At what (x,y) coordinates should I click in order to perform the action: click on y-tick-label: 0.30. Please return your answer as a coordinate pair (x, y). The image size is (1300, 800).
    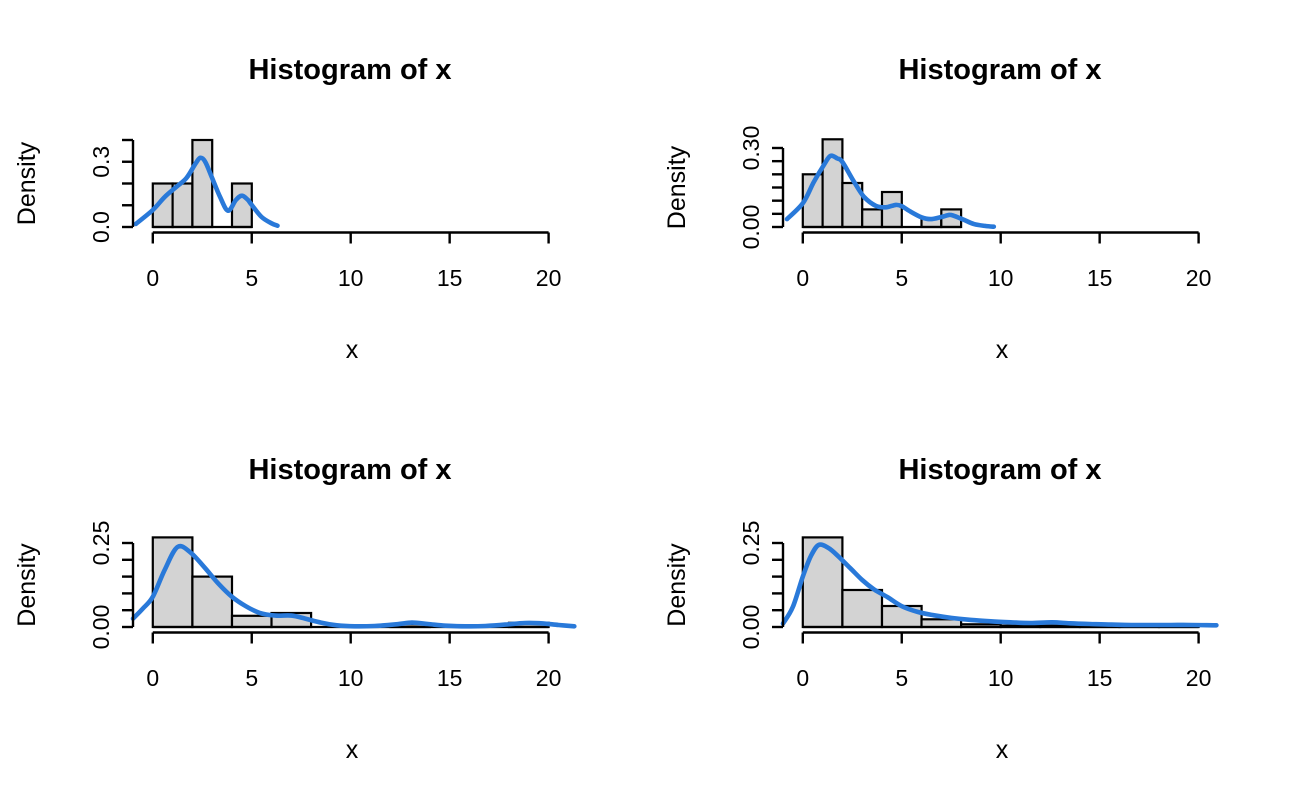
    Looking at the image, I should click on (751, 148).